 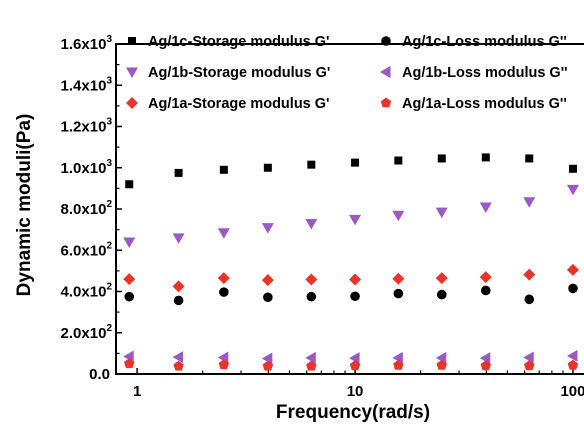 I want to click on series-square, so click(x=351, y=171).